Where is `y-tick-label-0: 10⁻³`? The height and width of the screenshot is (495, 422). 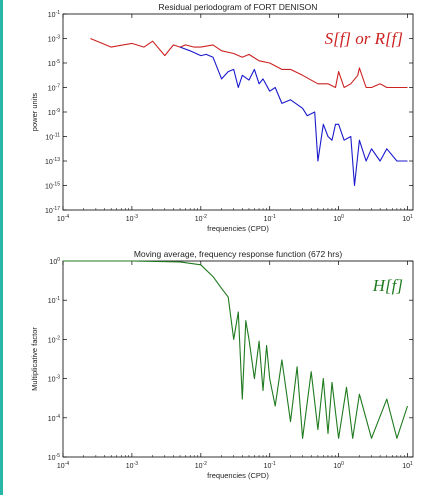
y-tick-label-0: 10⁻³ is located at coordinates (54, 39).